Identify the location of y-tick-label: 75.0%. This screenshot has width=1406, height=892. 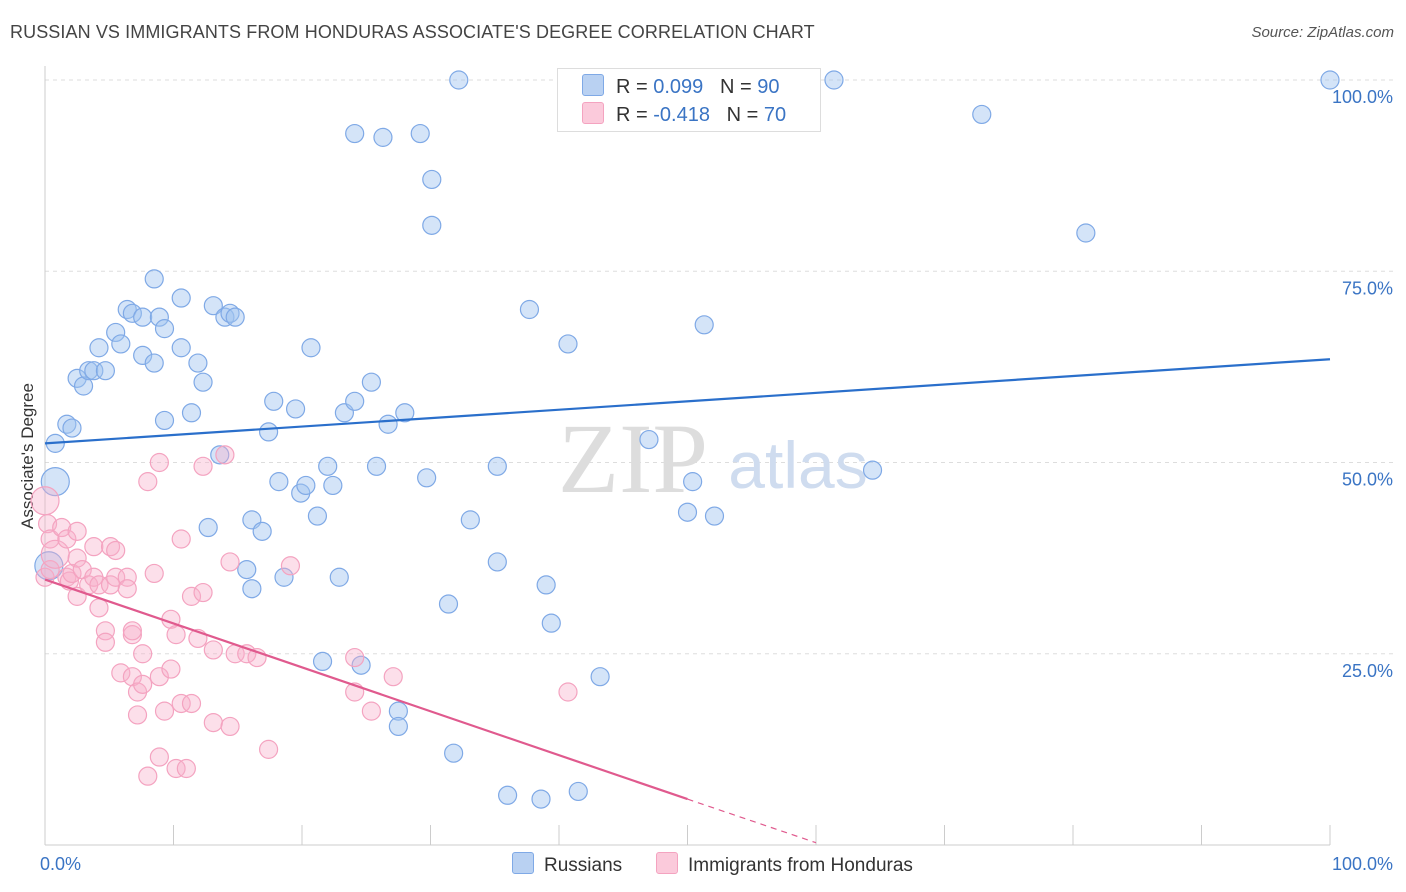
(1367, 288).